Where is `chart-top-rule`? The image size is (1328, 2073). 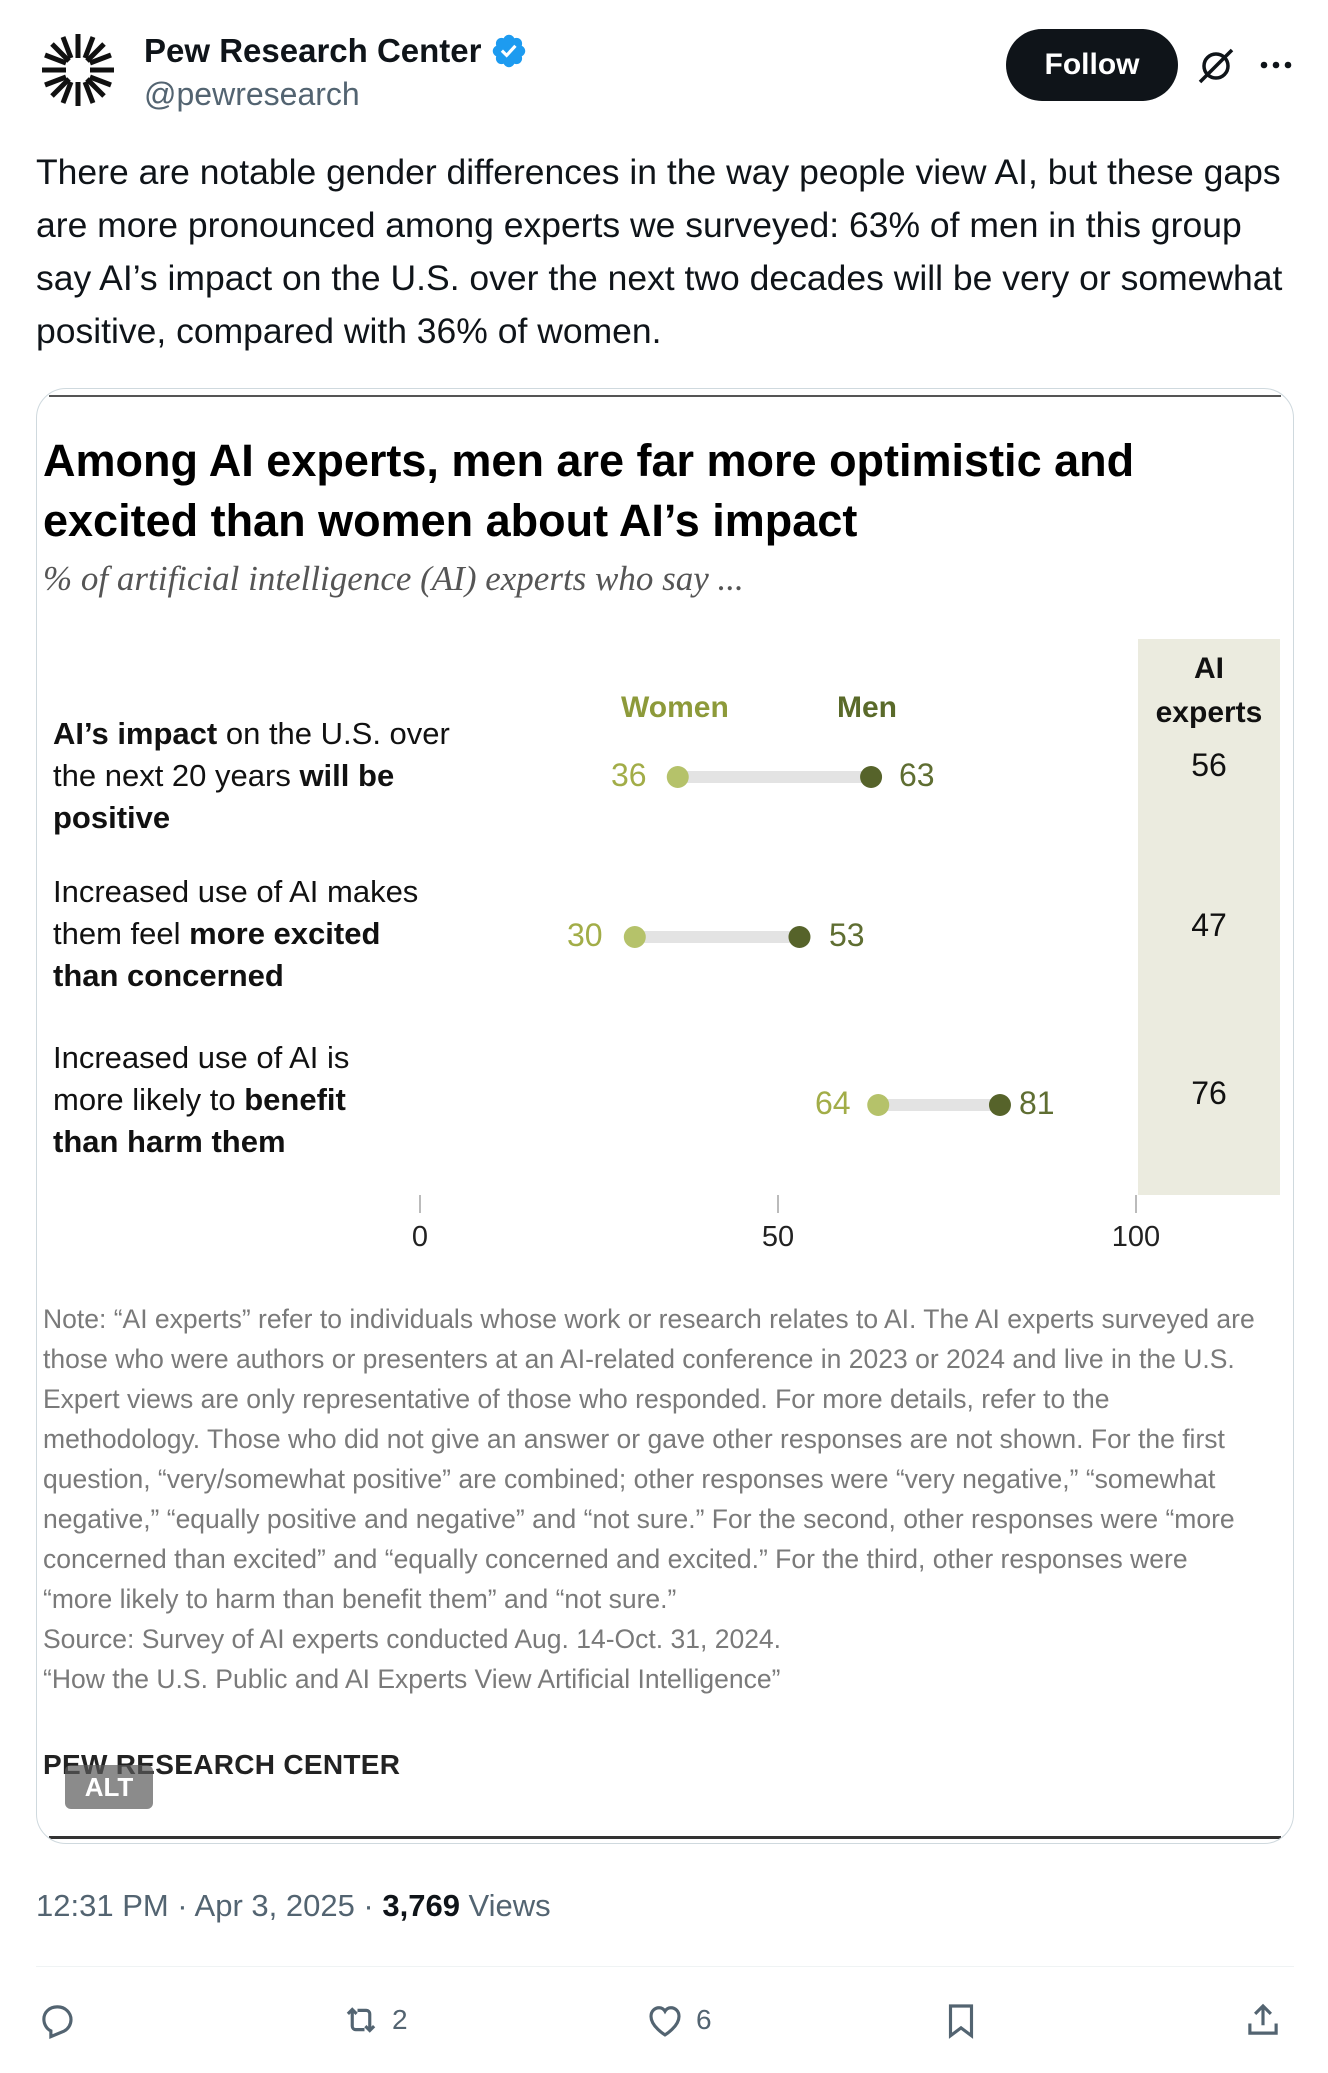
chart-top-rule is located at coordinates (665, 396).